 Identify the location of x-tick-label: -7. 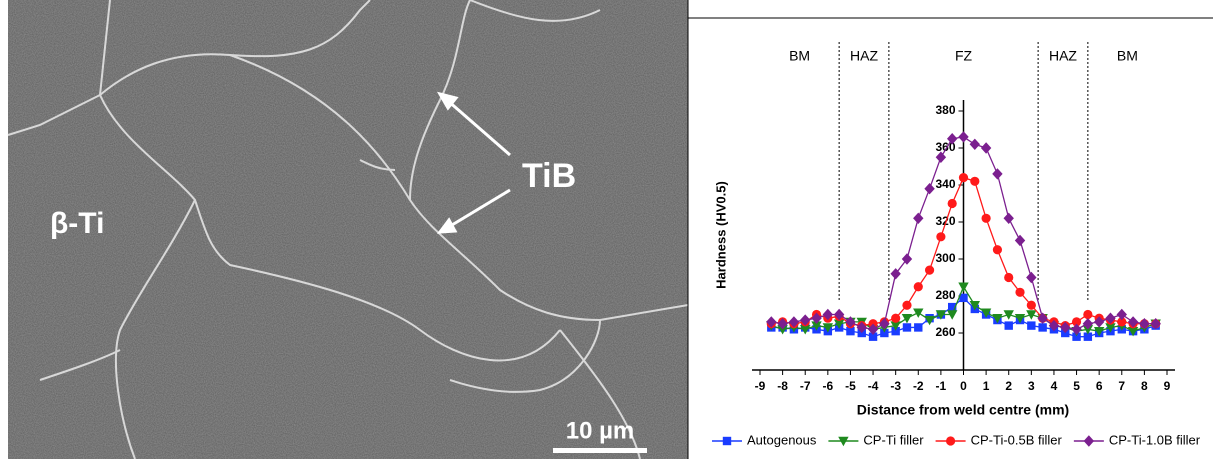
(805, 386).